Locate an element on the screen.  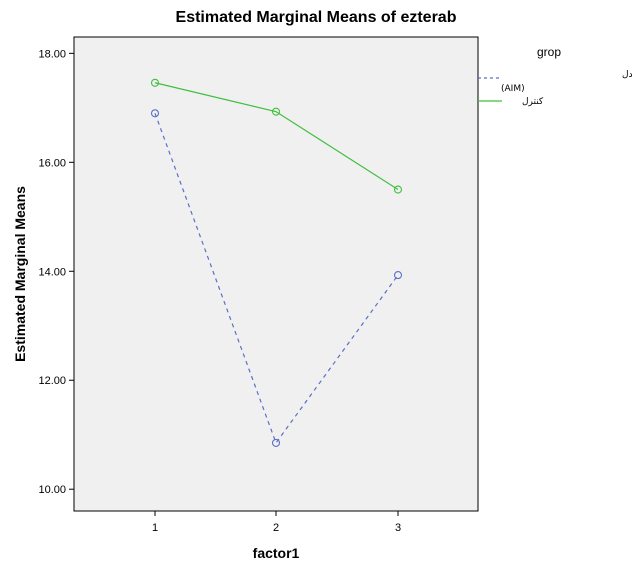
y-tick-label: 16.00 is located at coordinates (52, 163).